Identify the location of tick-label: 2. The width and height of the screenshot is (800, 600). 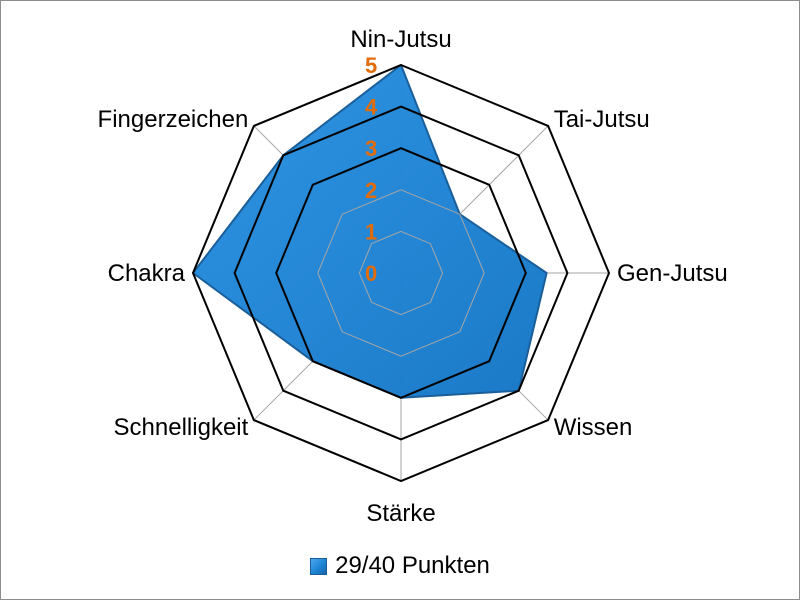
(371, 190).